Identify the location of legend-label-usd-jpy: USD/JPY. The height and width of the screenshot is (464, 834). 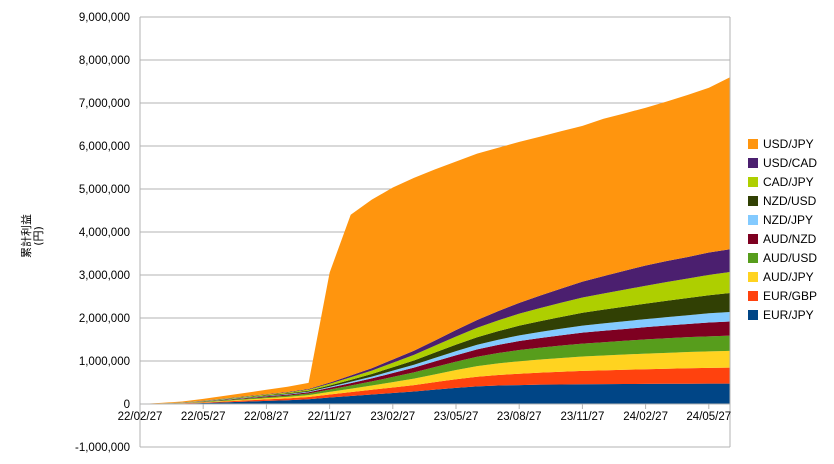
(788, 144).